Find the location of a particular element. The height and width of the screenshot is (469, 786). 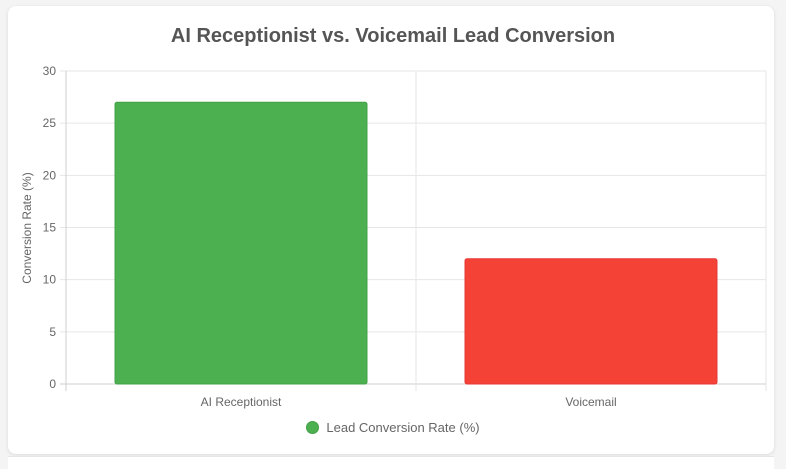

card-footer-strip is located at coordinates (391, 462).